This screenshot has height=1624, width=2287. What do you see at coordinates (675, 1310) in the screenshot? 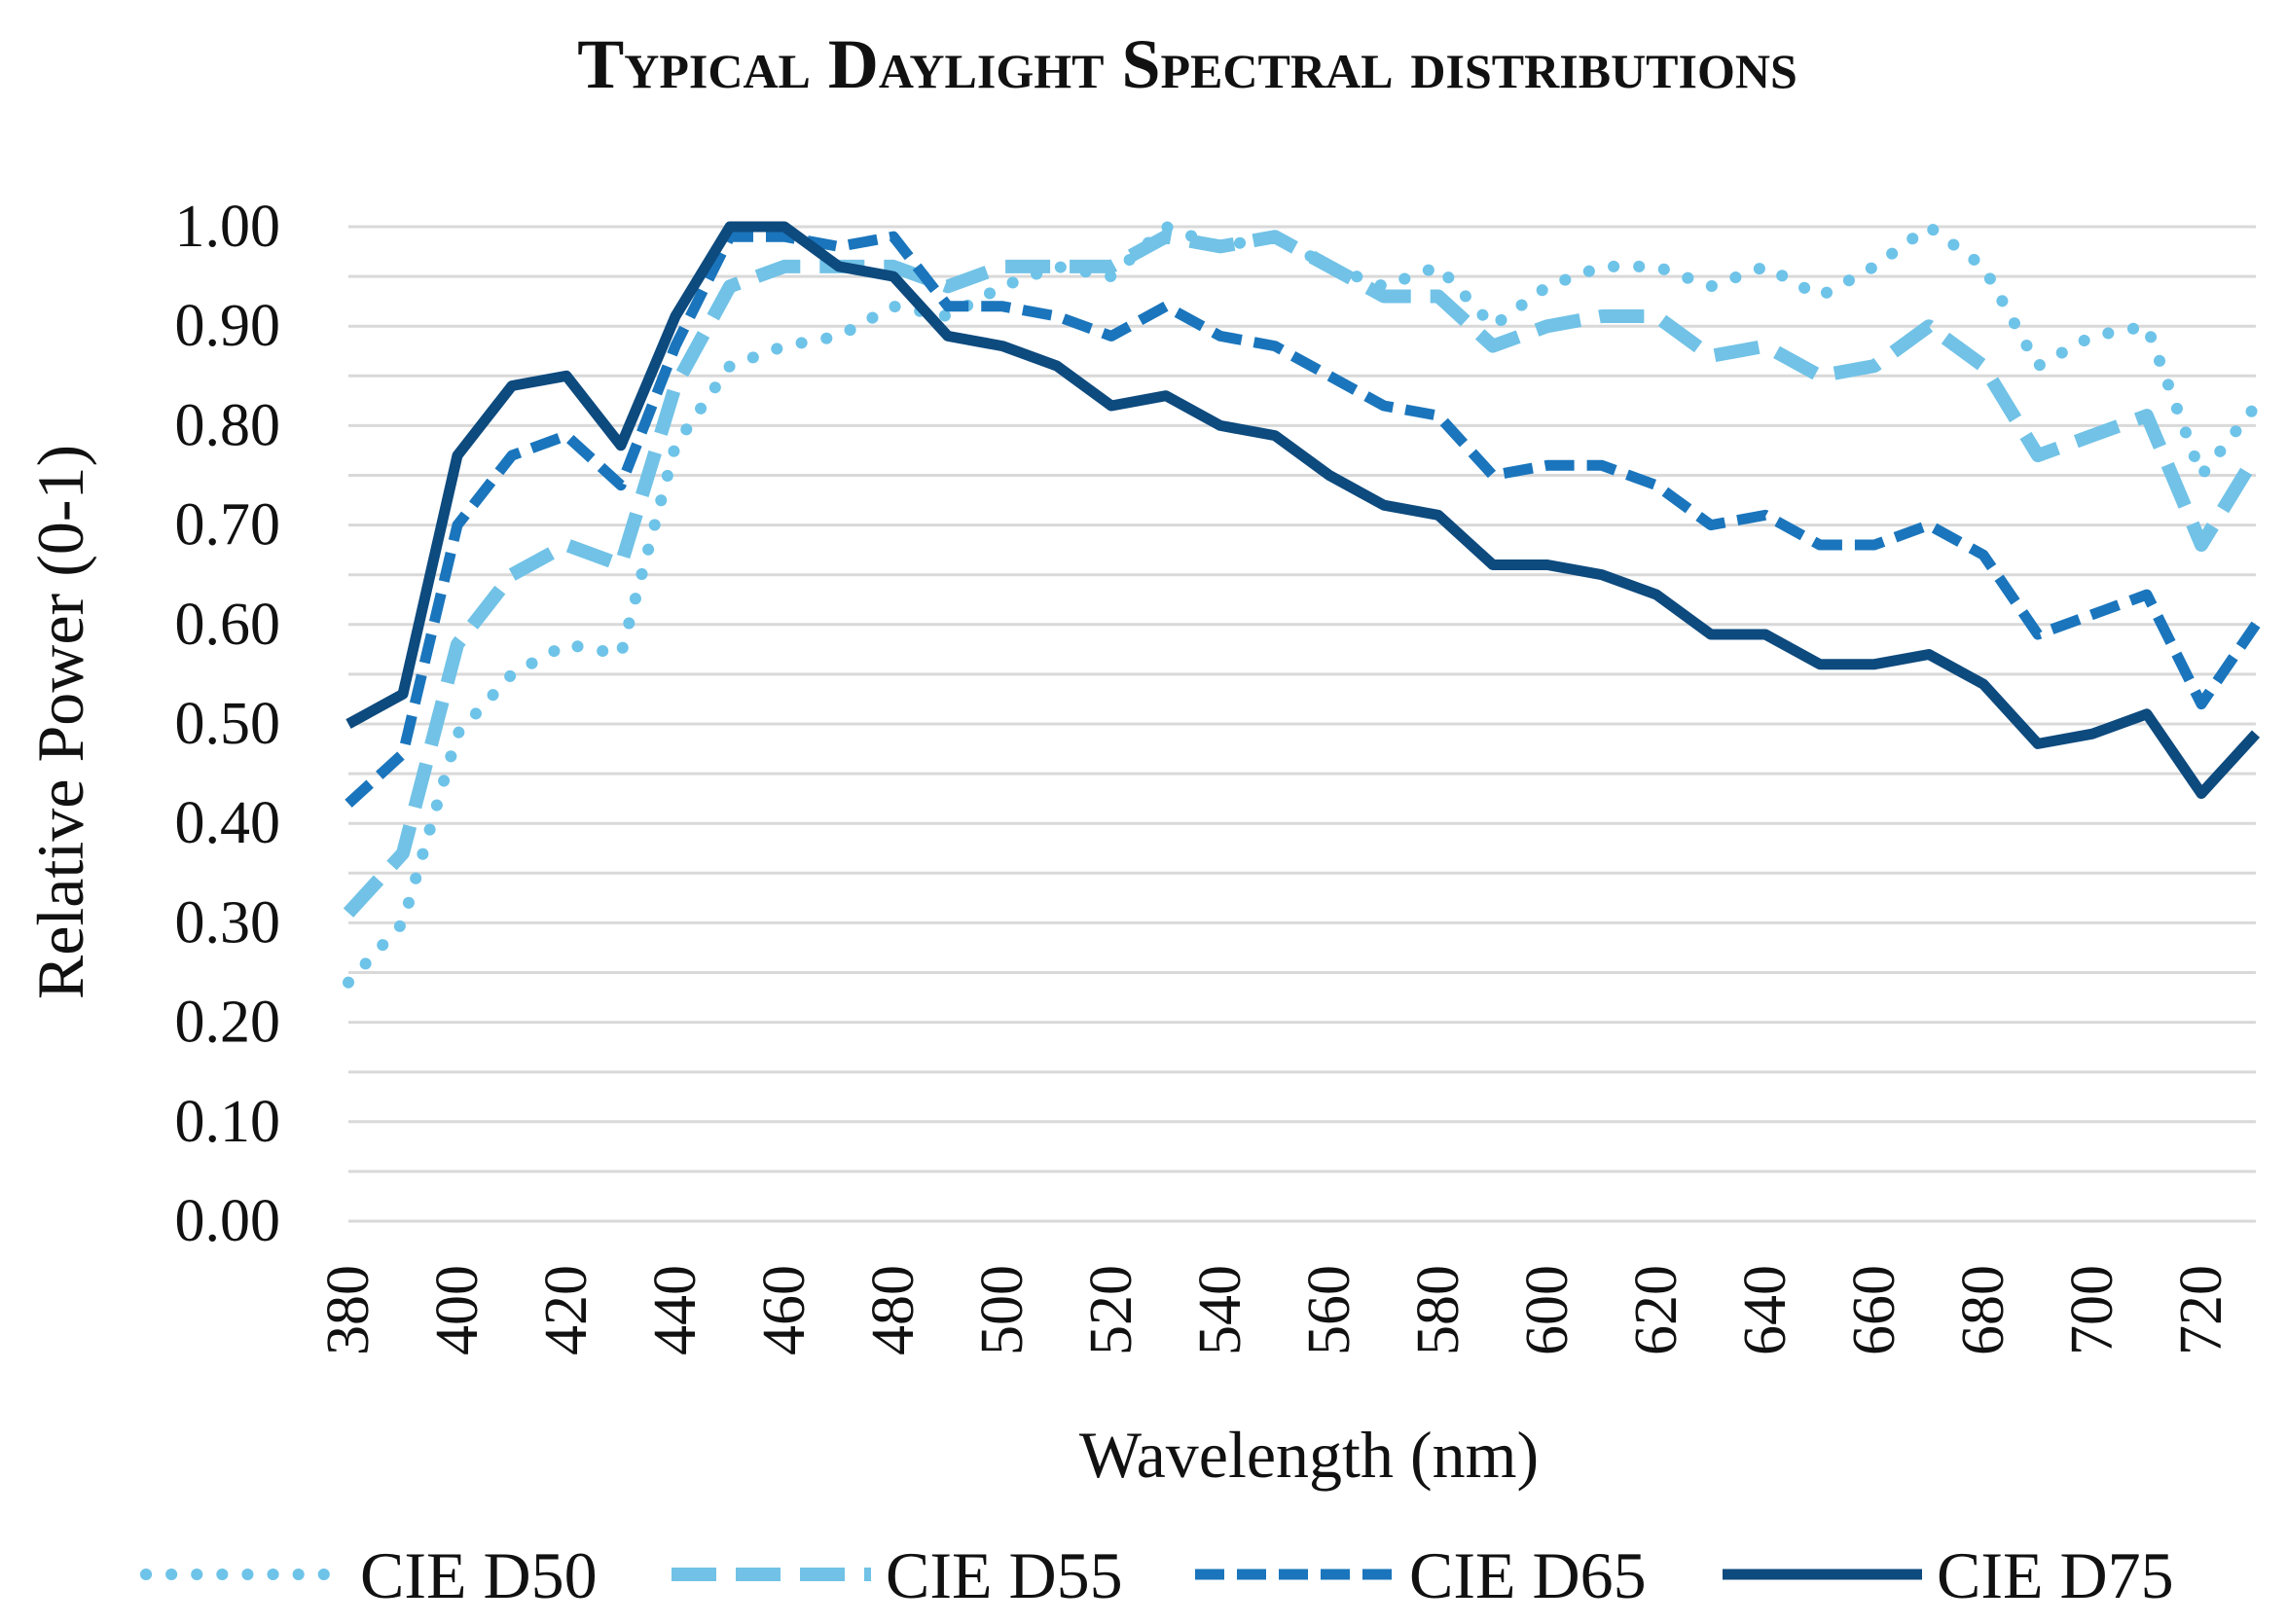
I see `x-tick-label: 440` at bounding box center [675, 1310].